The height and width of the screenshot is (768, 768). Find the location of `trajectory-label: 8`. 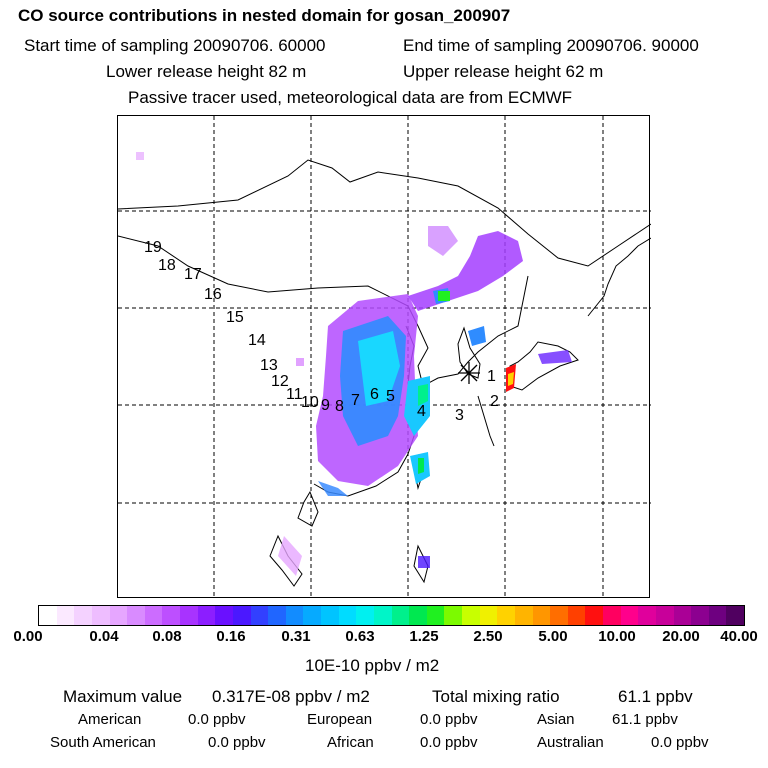

trajectory-label: 8 is located at coordinates (339, 406).